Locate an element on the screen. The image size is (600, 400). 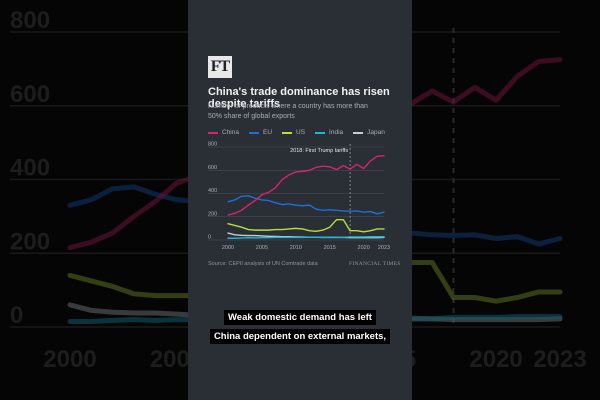
legend-item-us: US is located at coordinates (293, 132).